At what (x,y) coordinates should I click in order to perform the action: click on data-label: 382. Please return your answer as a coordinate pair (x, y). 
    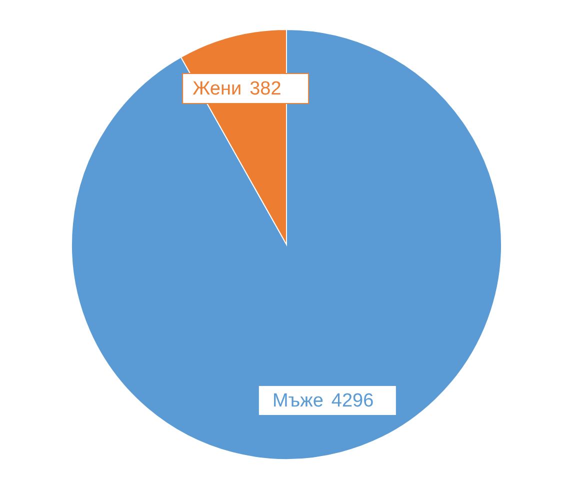
    Looking at the image, I should click on (266, 89).